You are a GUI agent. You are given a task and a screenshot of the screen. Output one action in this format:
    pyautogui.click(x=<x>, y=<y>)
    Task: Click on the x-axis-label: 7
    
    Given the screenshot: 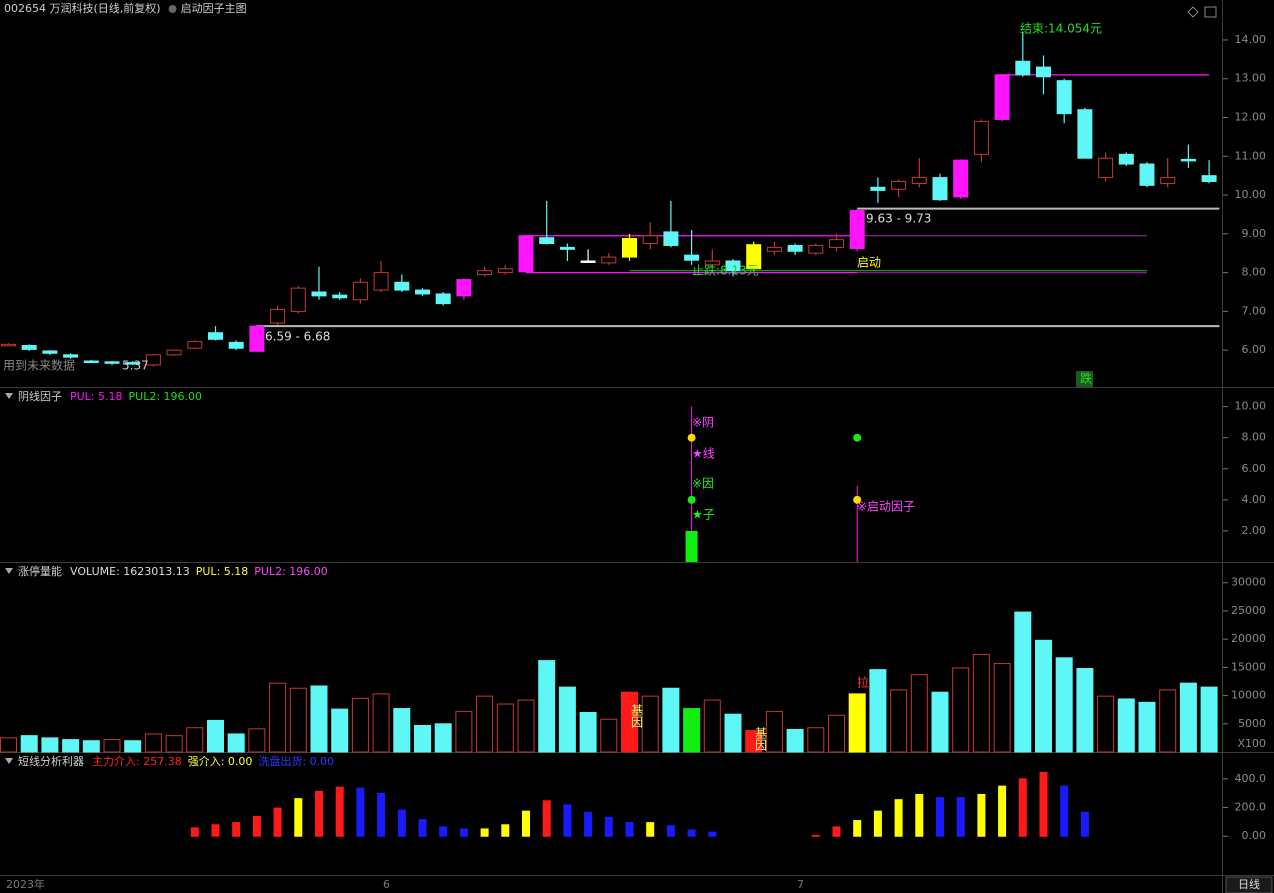 What is the action you would take?
    pyautogui.click(x=800, y=884)
    